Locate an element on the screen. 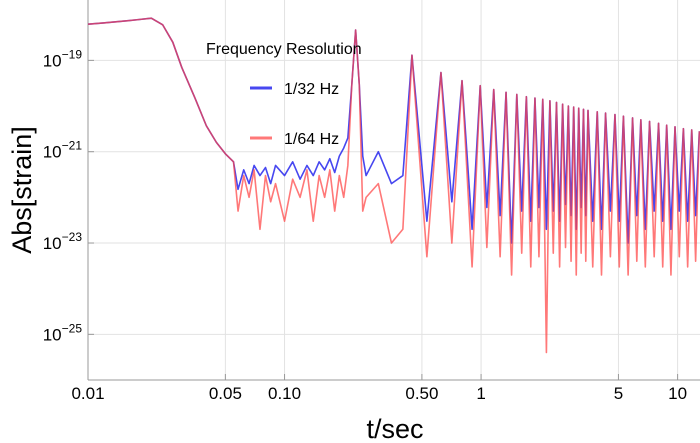  y-tick-label: 10−25 is located at coordinates (63, 332).